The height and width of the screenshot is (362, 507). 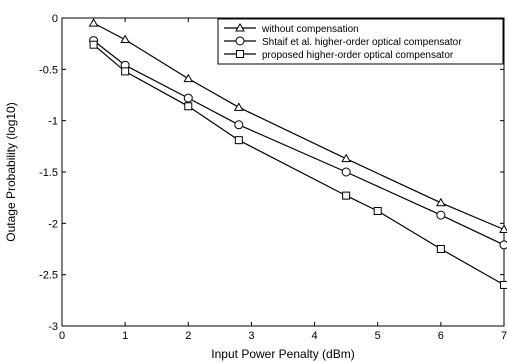 What do you see at coordinates (188, 336) in the screenshot?
I see `x-tick-label: 2` at bounding box center [188, 336].